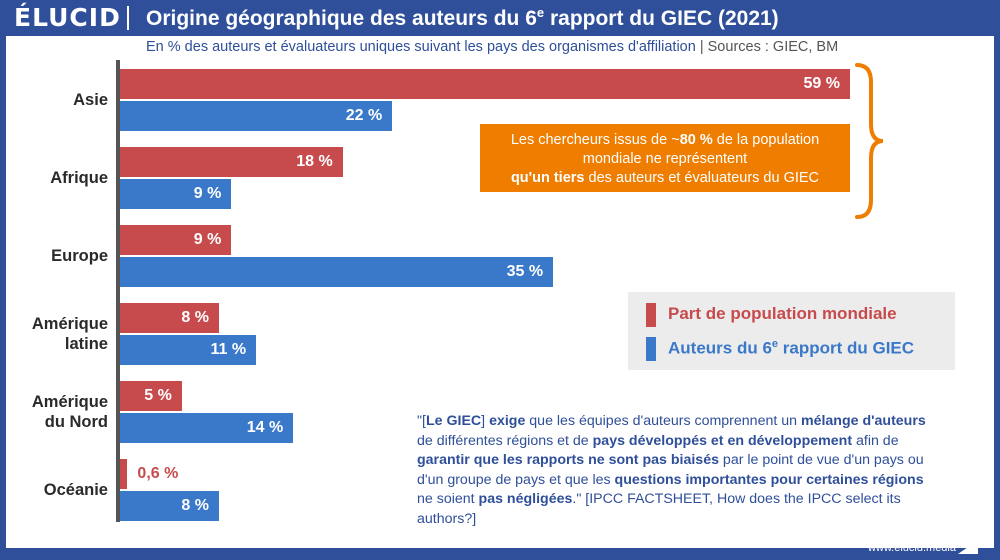 The image size is (1000, 560). I want to click on data-label-population: 5 %, so click(158, 395).